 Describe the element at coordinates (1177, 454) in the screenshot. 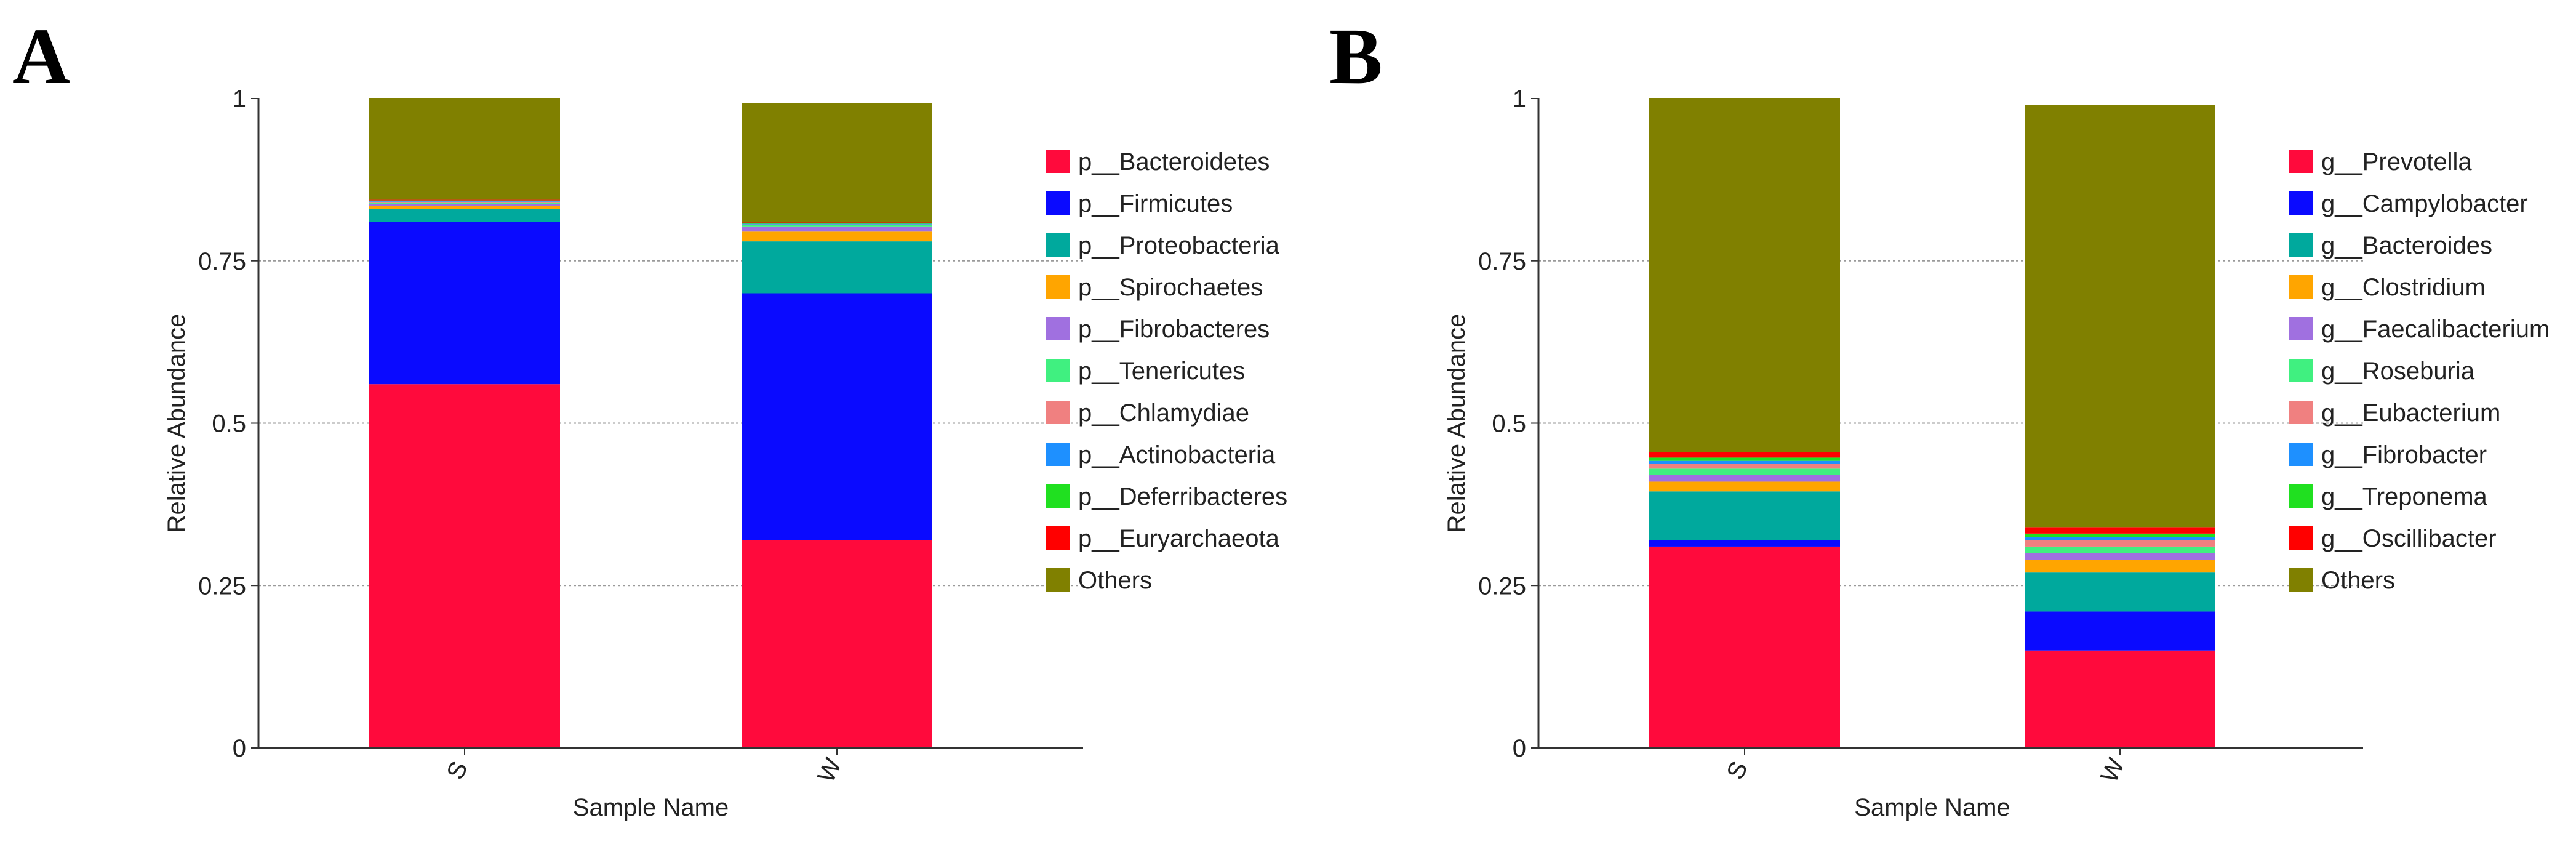

I see `legend-label: p__Actinobacteria` at that location.